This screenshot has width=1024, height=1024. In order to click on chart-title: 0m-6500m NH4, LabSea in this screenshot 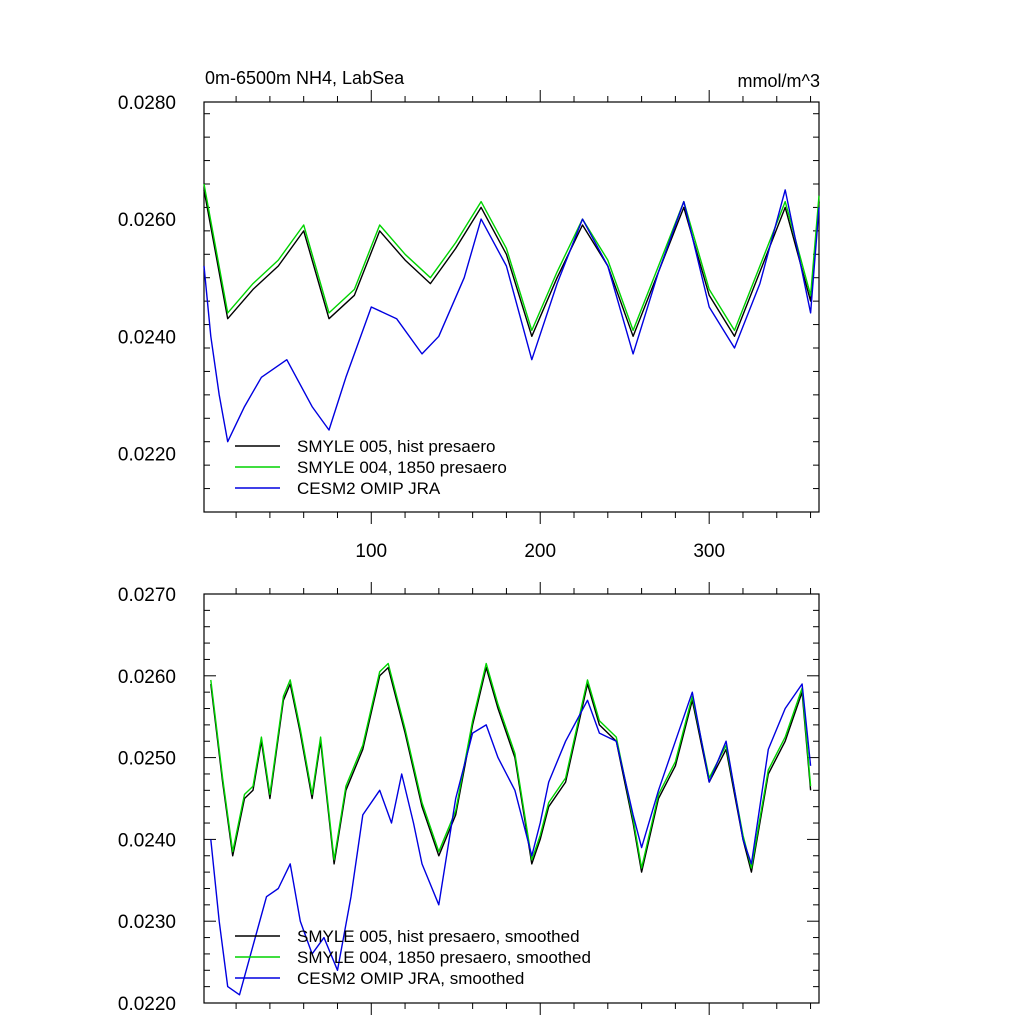, I will do `click(305, 78)`.